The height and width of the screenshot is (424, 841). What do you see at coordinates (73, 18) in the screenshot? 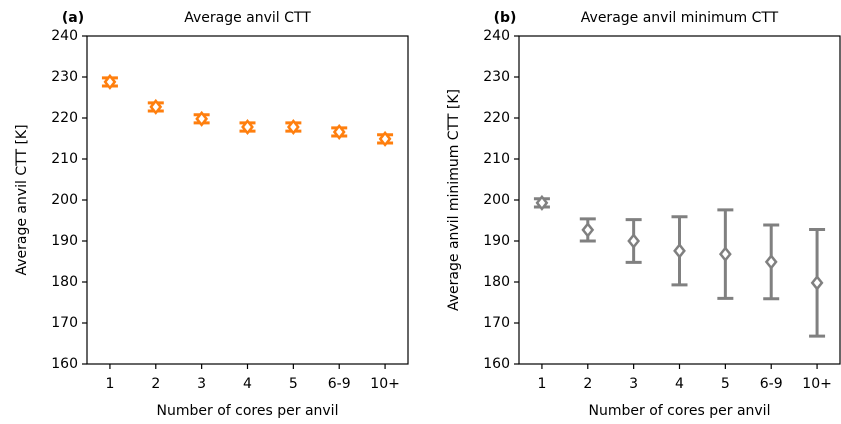
I see `panel-label: (a)` at bounding box center [73, 18].